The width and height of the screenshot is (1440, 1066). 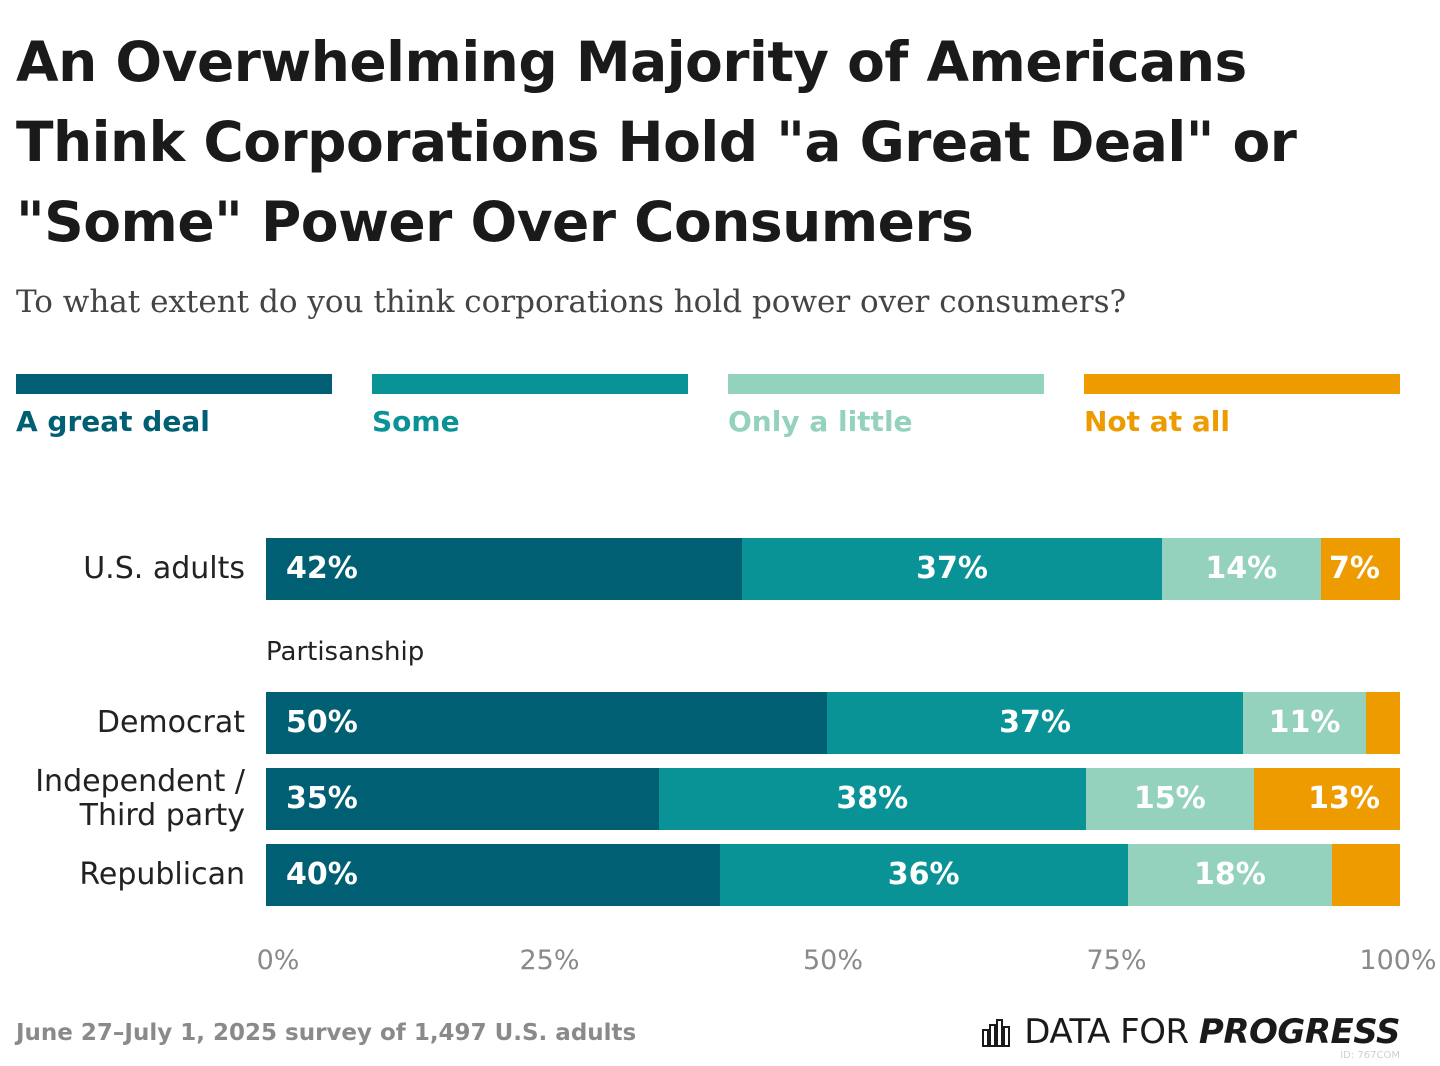 I want to click on bar-segment-a-great-deal: 42%, so click(x=504, y=569).